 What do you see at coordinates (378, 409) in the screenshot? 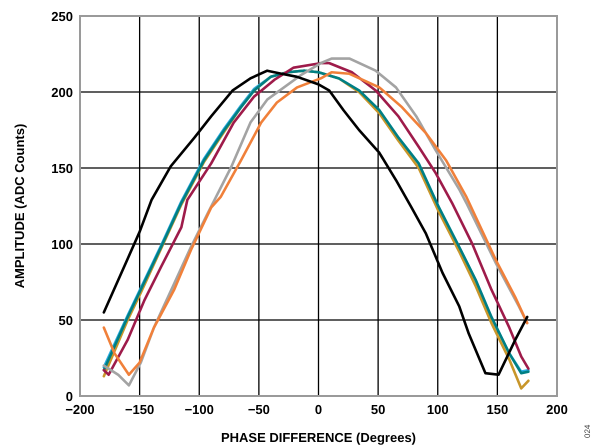
I see `x-tick-label: 50` at bounding box center [378, 409].